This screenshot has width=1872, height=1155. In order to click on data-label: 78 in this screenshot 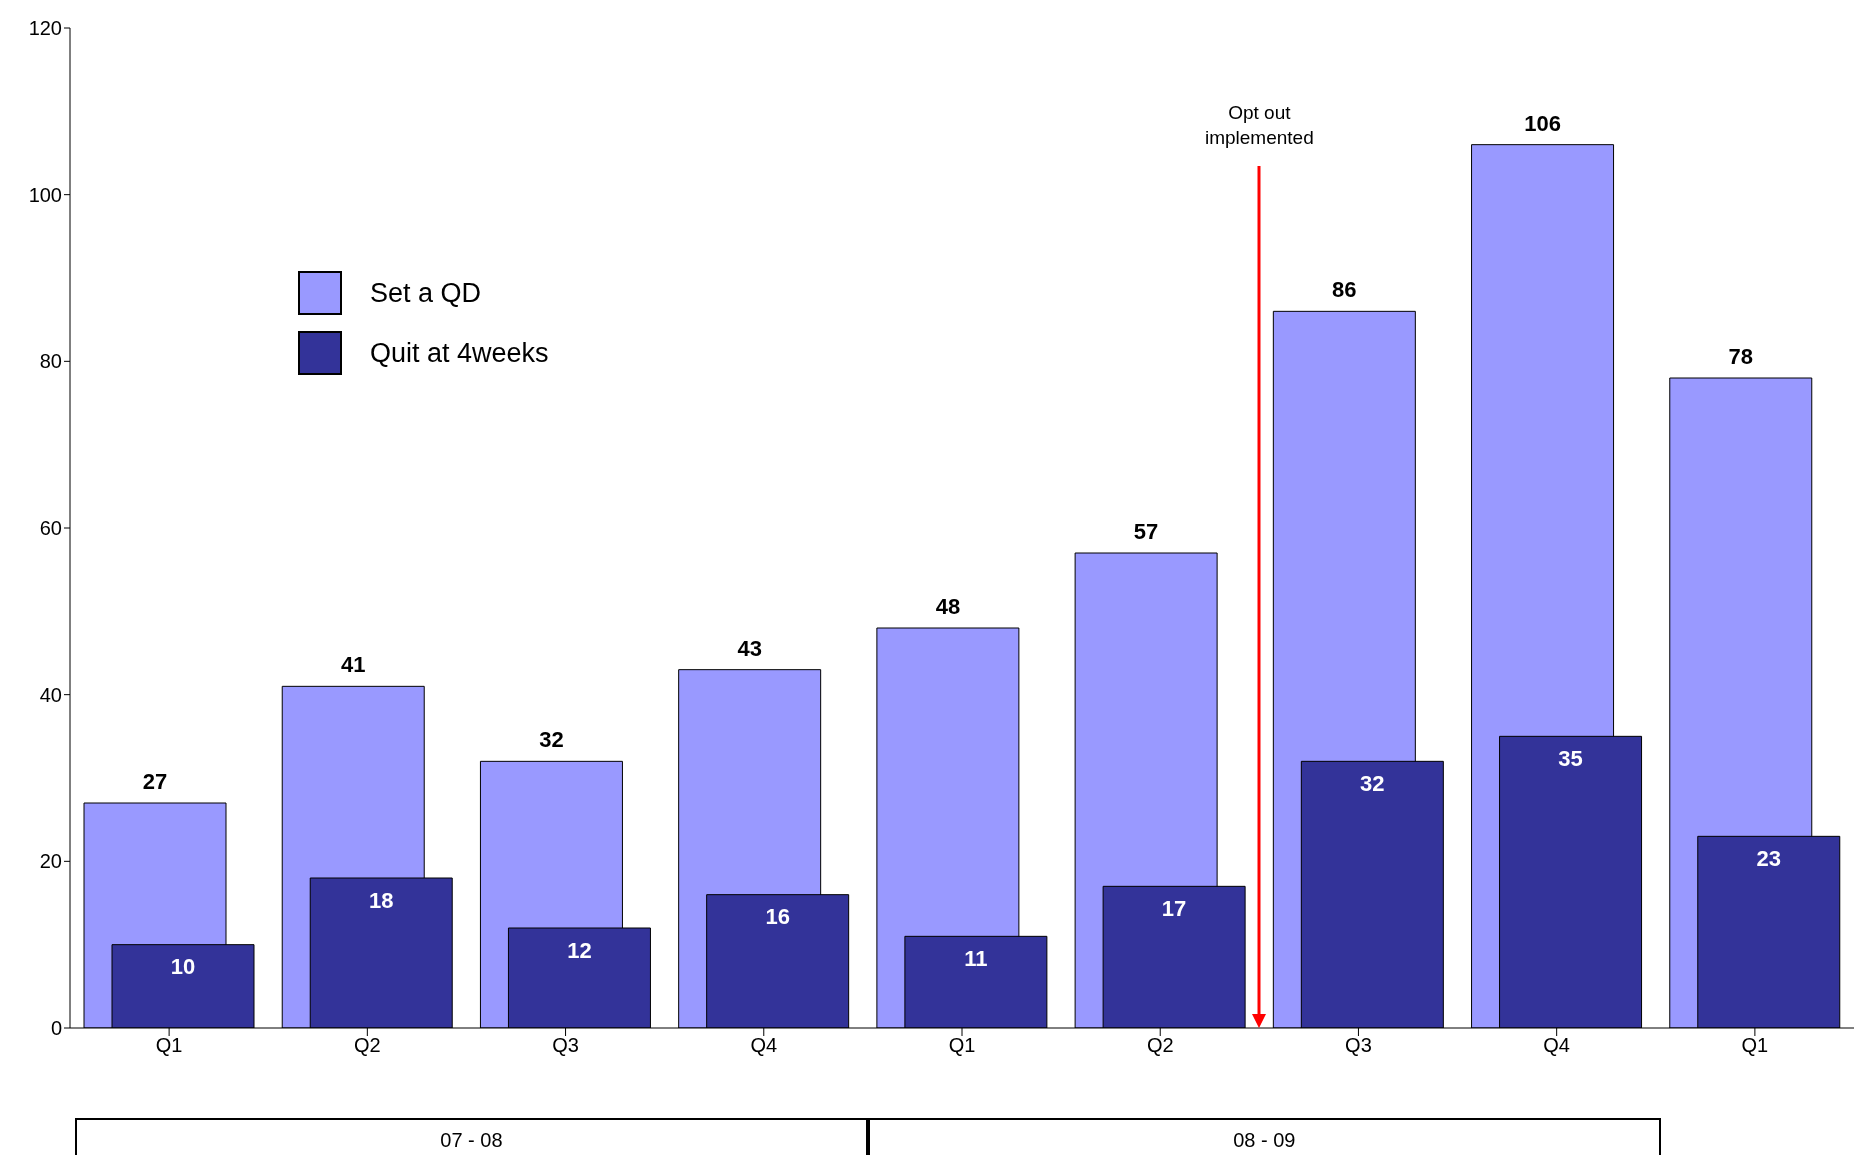, I will do `click(1741, 356)`.